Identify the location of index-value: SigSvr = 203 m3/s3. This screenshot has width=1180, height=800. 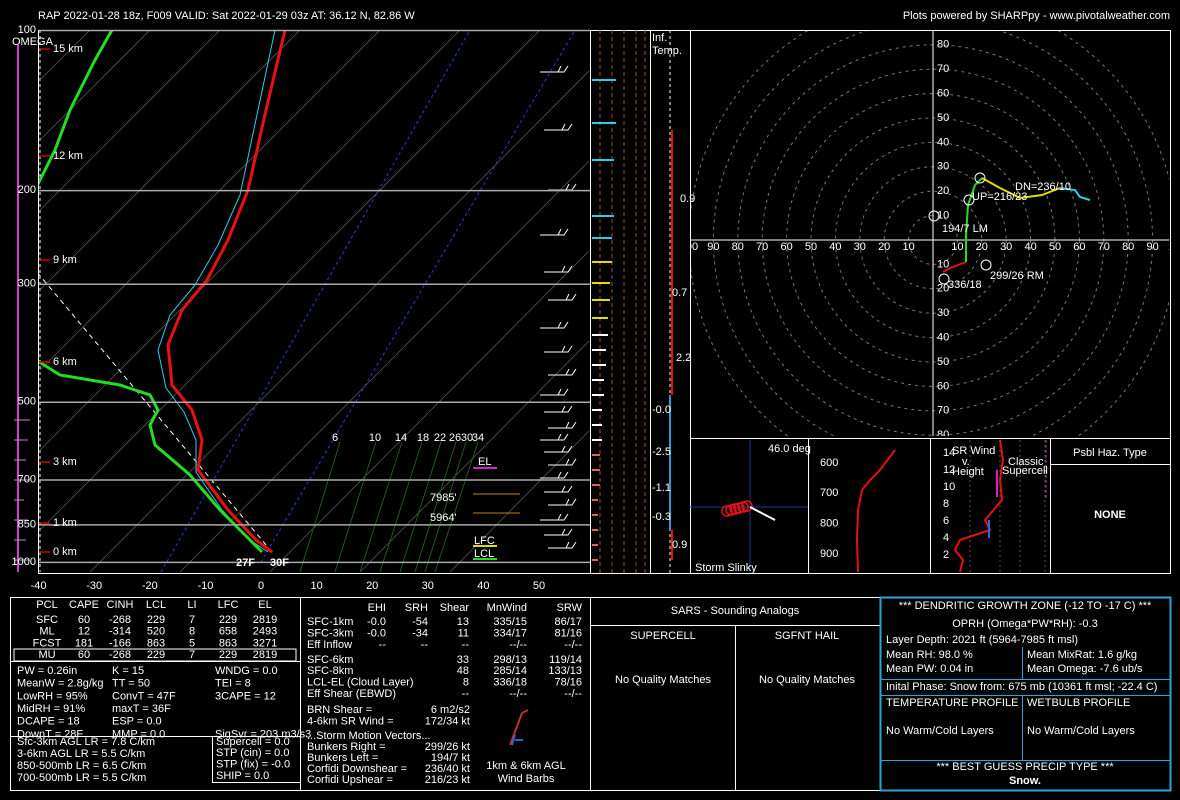
(263, 734).